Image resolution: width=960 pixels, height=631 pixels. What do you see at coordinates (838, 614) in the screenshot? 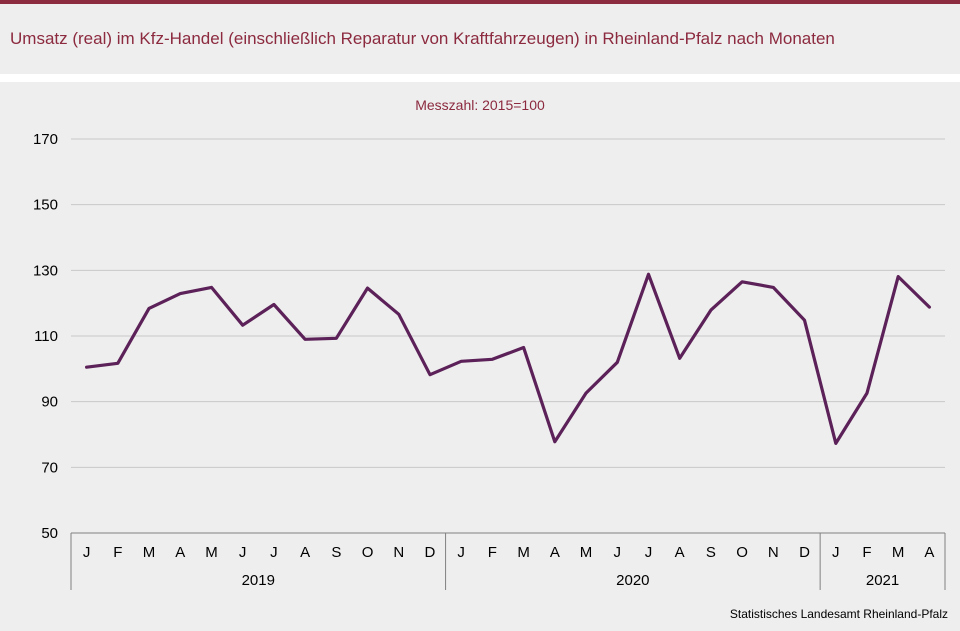
I see `source-note: Statistisches Landesamt Rheinland-Pfalz` at bounding box center [838, 614].